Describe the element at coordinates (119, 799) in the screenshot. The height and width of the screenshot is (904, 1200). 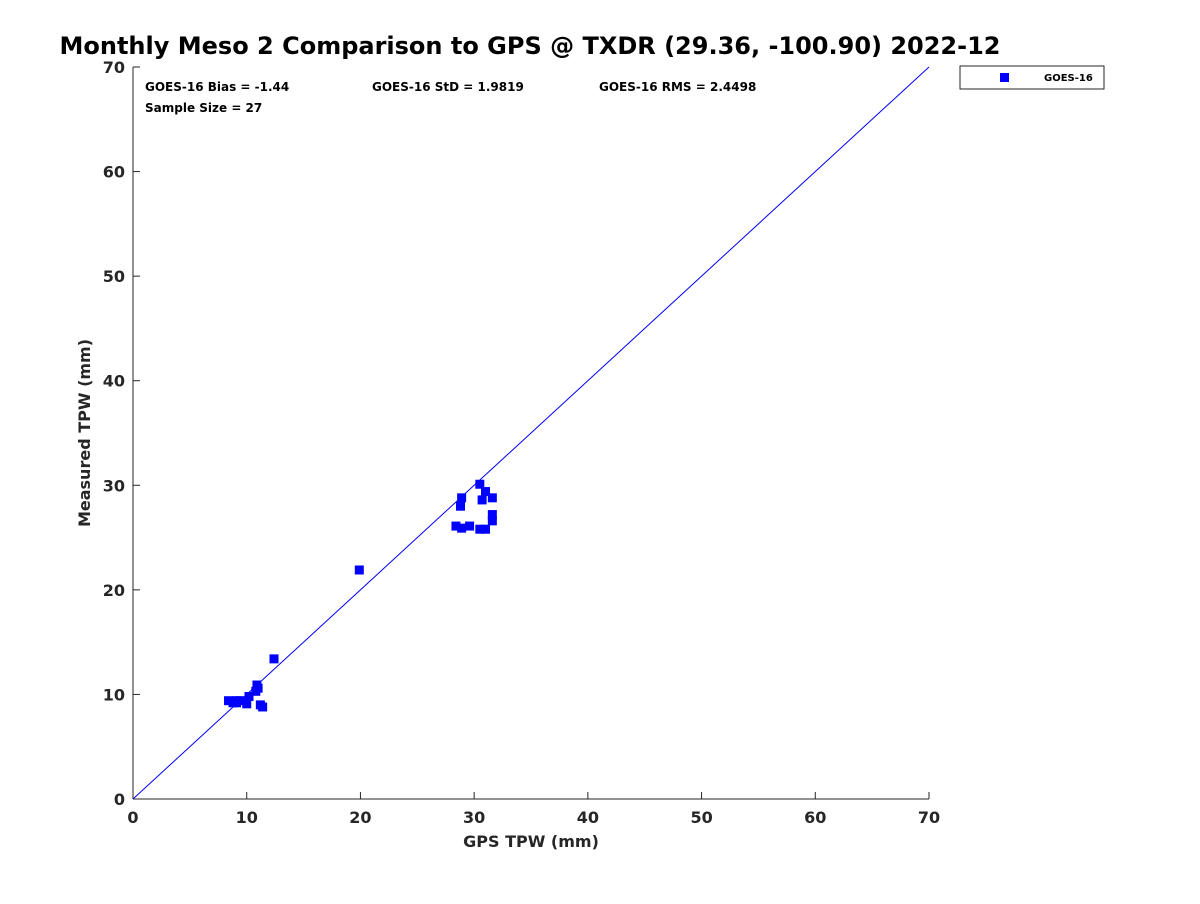
I see `y-tick-label: 0` at that location.